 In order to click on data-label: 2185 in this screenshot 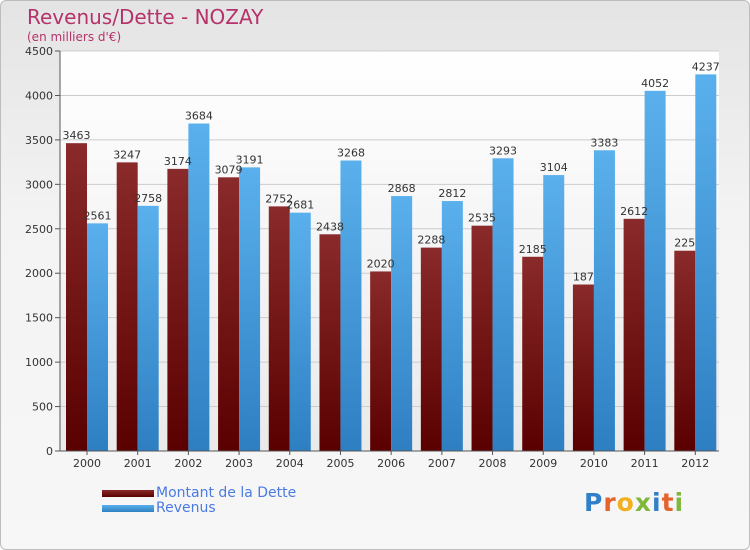, I will do `click(533, 249)`.